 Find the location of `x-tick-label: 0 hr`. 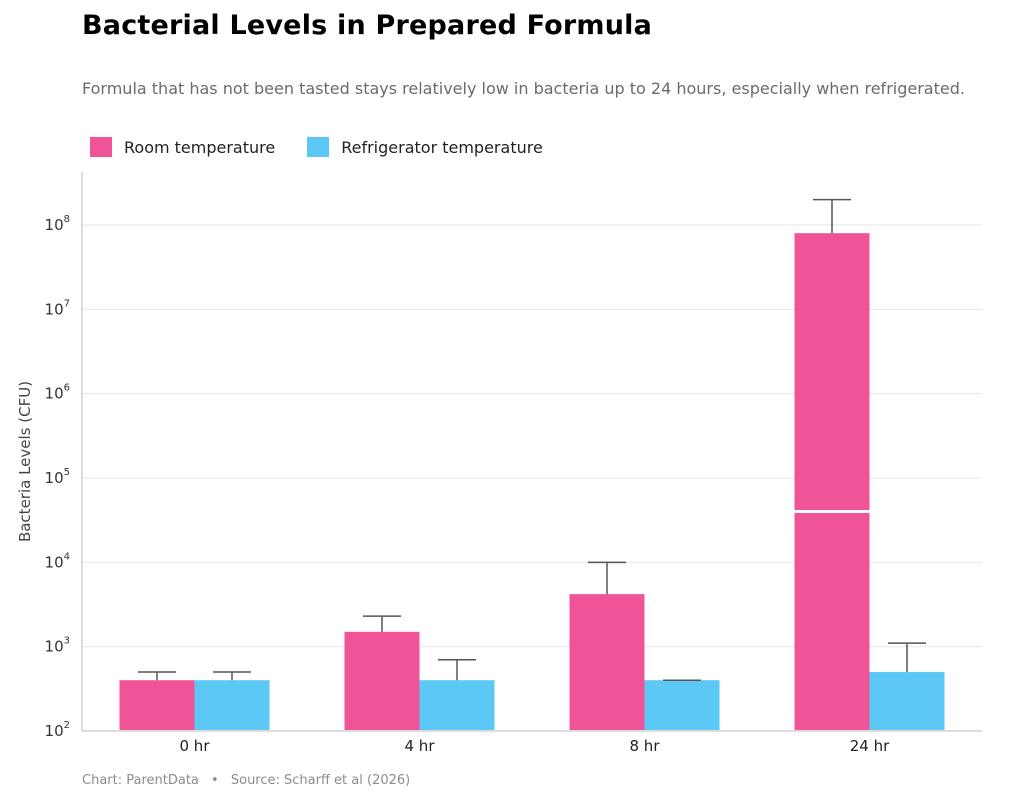

x-tick-label: 0 hr is located at coordinates (195, 746).